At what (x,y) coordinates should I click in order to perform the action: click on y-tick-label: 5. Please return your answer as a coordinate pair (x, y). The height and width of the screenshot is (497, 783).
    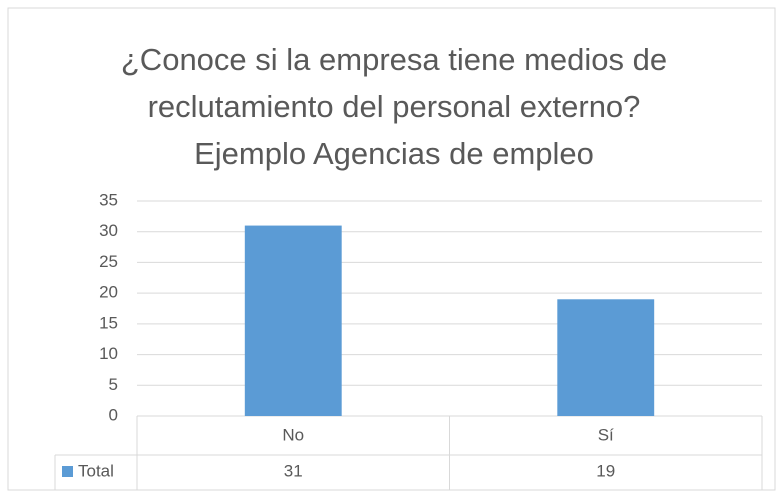
    Looking at the image, I should click on (113, 384).